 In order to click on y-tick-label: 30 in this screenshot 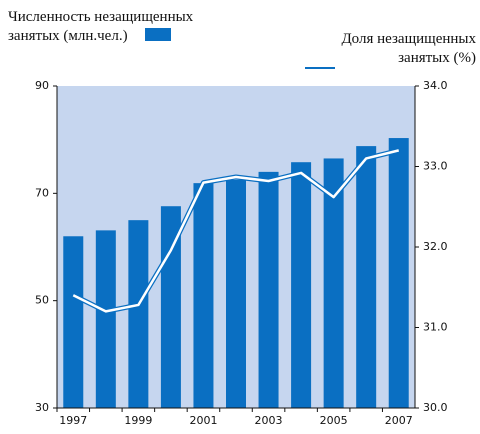, I will do `click(42, 407)`.